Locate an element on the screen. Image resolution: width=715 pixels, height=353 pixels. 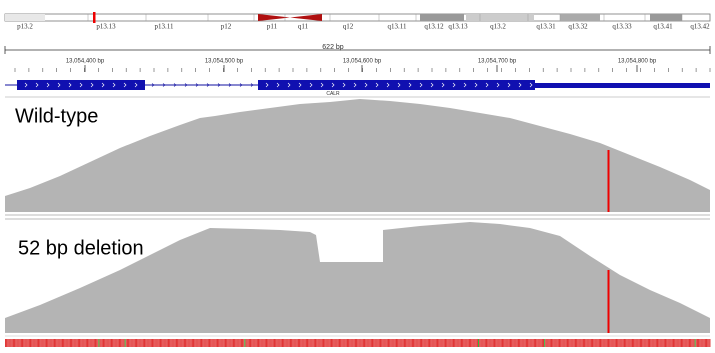
ruler-label: 13,054,700 bp is located at coordinates (497, 62).